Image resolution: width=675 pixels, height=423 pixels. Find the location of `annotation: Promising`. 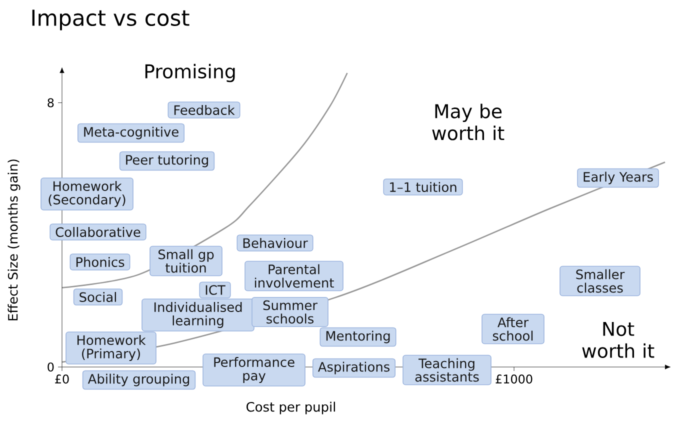

annotation: Promising is located at coordinates (190, 73).